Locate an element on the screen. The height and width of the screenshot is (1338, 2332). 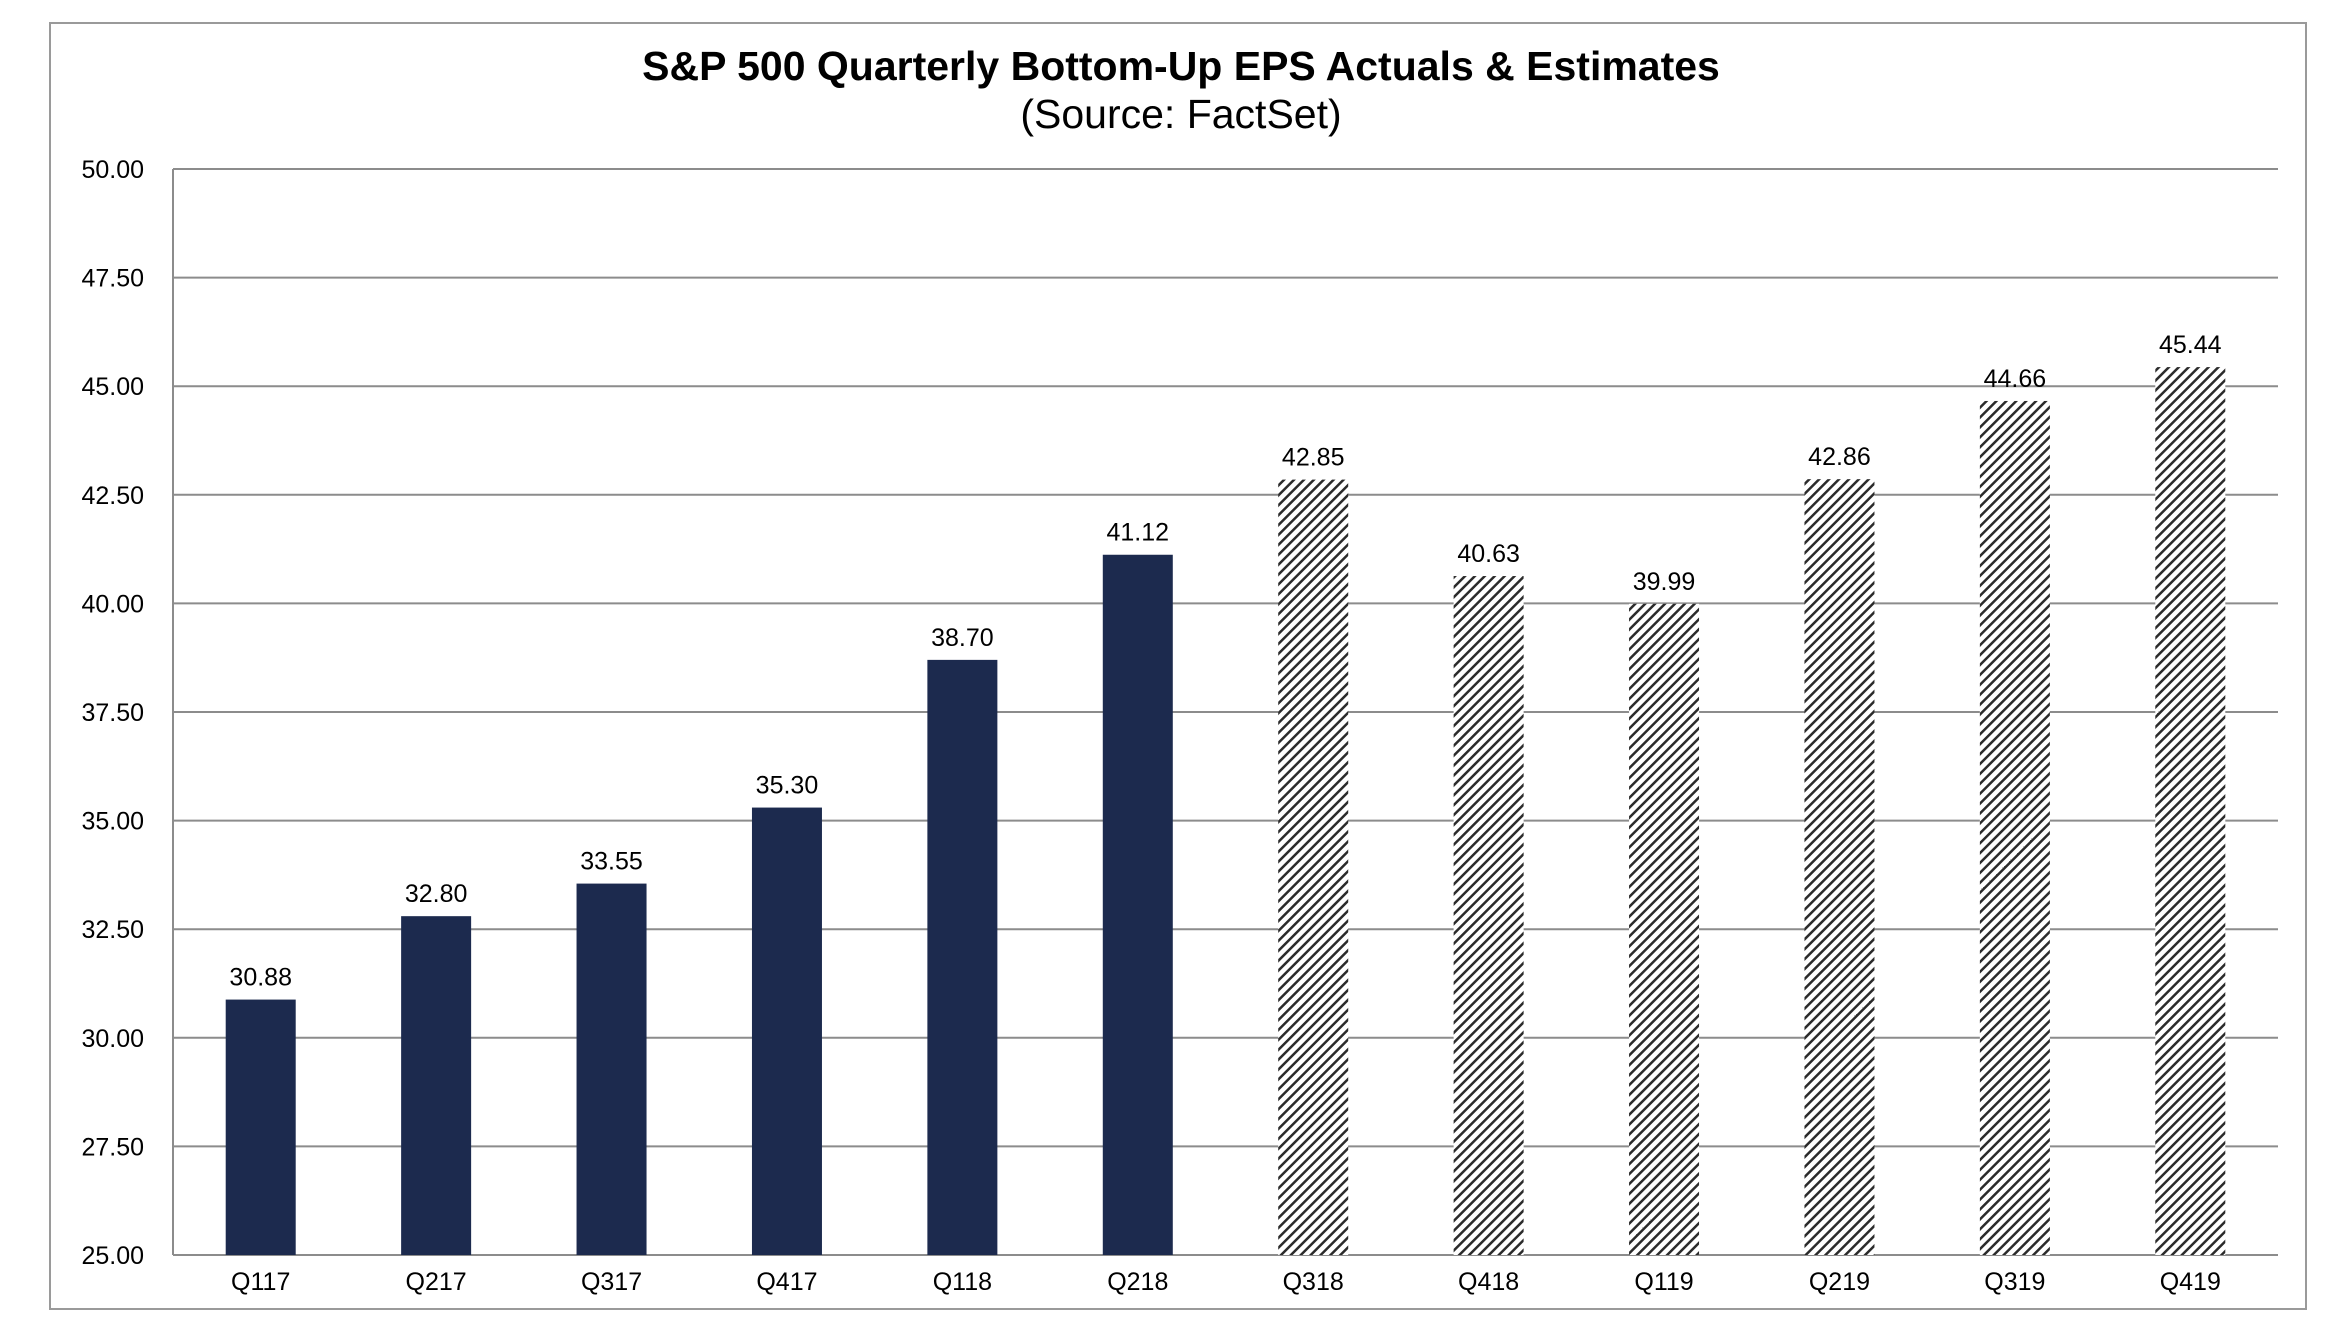
bar-q317 is located at coordinates (611, 1069).